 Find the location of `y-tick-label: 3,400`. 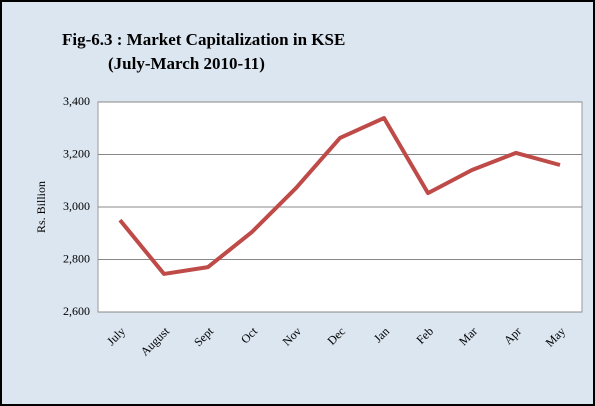

y-tick-label: 3,400 is located at coordinates (76, 101).